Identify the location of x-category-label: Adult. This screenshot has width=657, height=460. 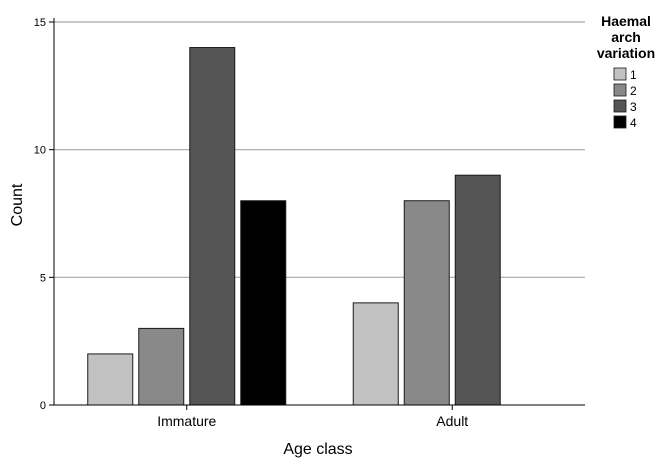
(452, 421).